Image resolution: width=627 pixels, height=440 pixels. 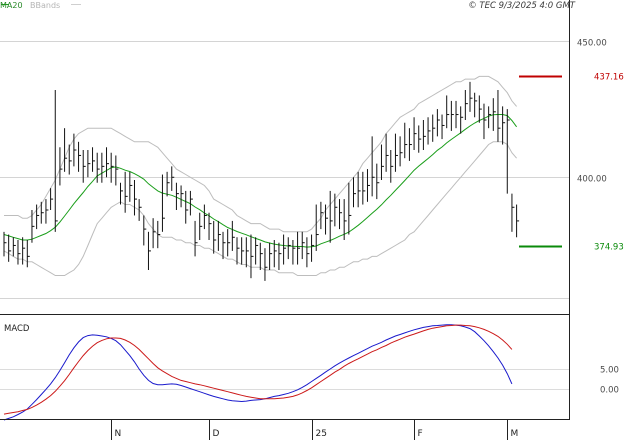 What do you see at coordinates (522, 6) in the screenshot?
I see `timestamp-label: © TEC 9/3/2025 4:0 GMT` at bounding box center [522, 6].